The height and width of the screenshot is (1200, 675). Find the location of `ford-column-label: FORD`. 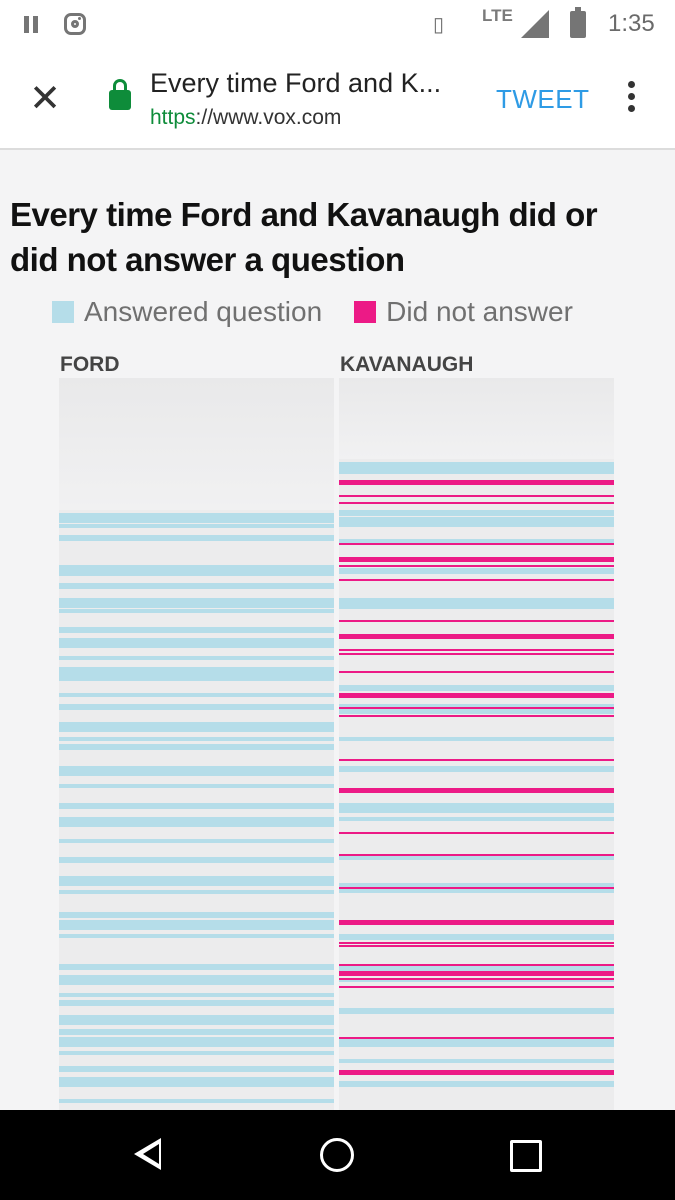

ford-column-label: FORD is located at coordinates (90, 364).